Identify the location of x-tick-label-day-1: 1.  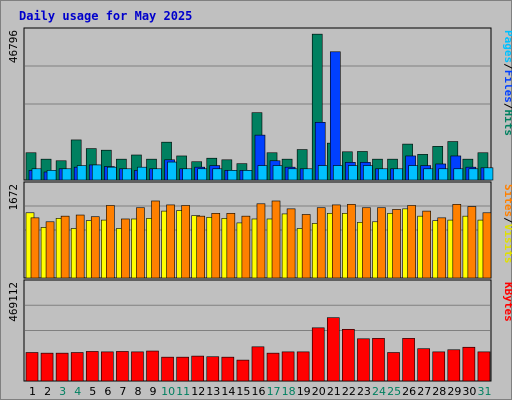
(32, 391).